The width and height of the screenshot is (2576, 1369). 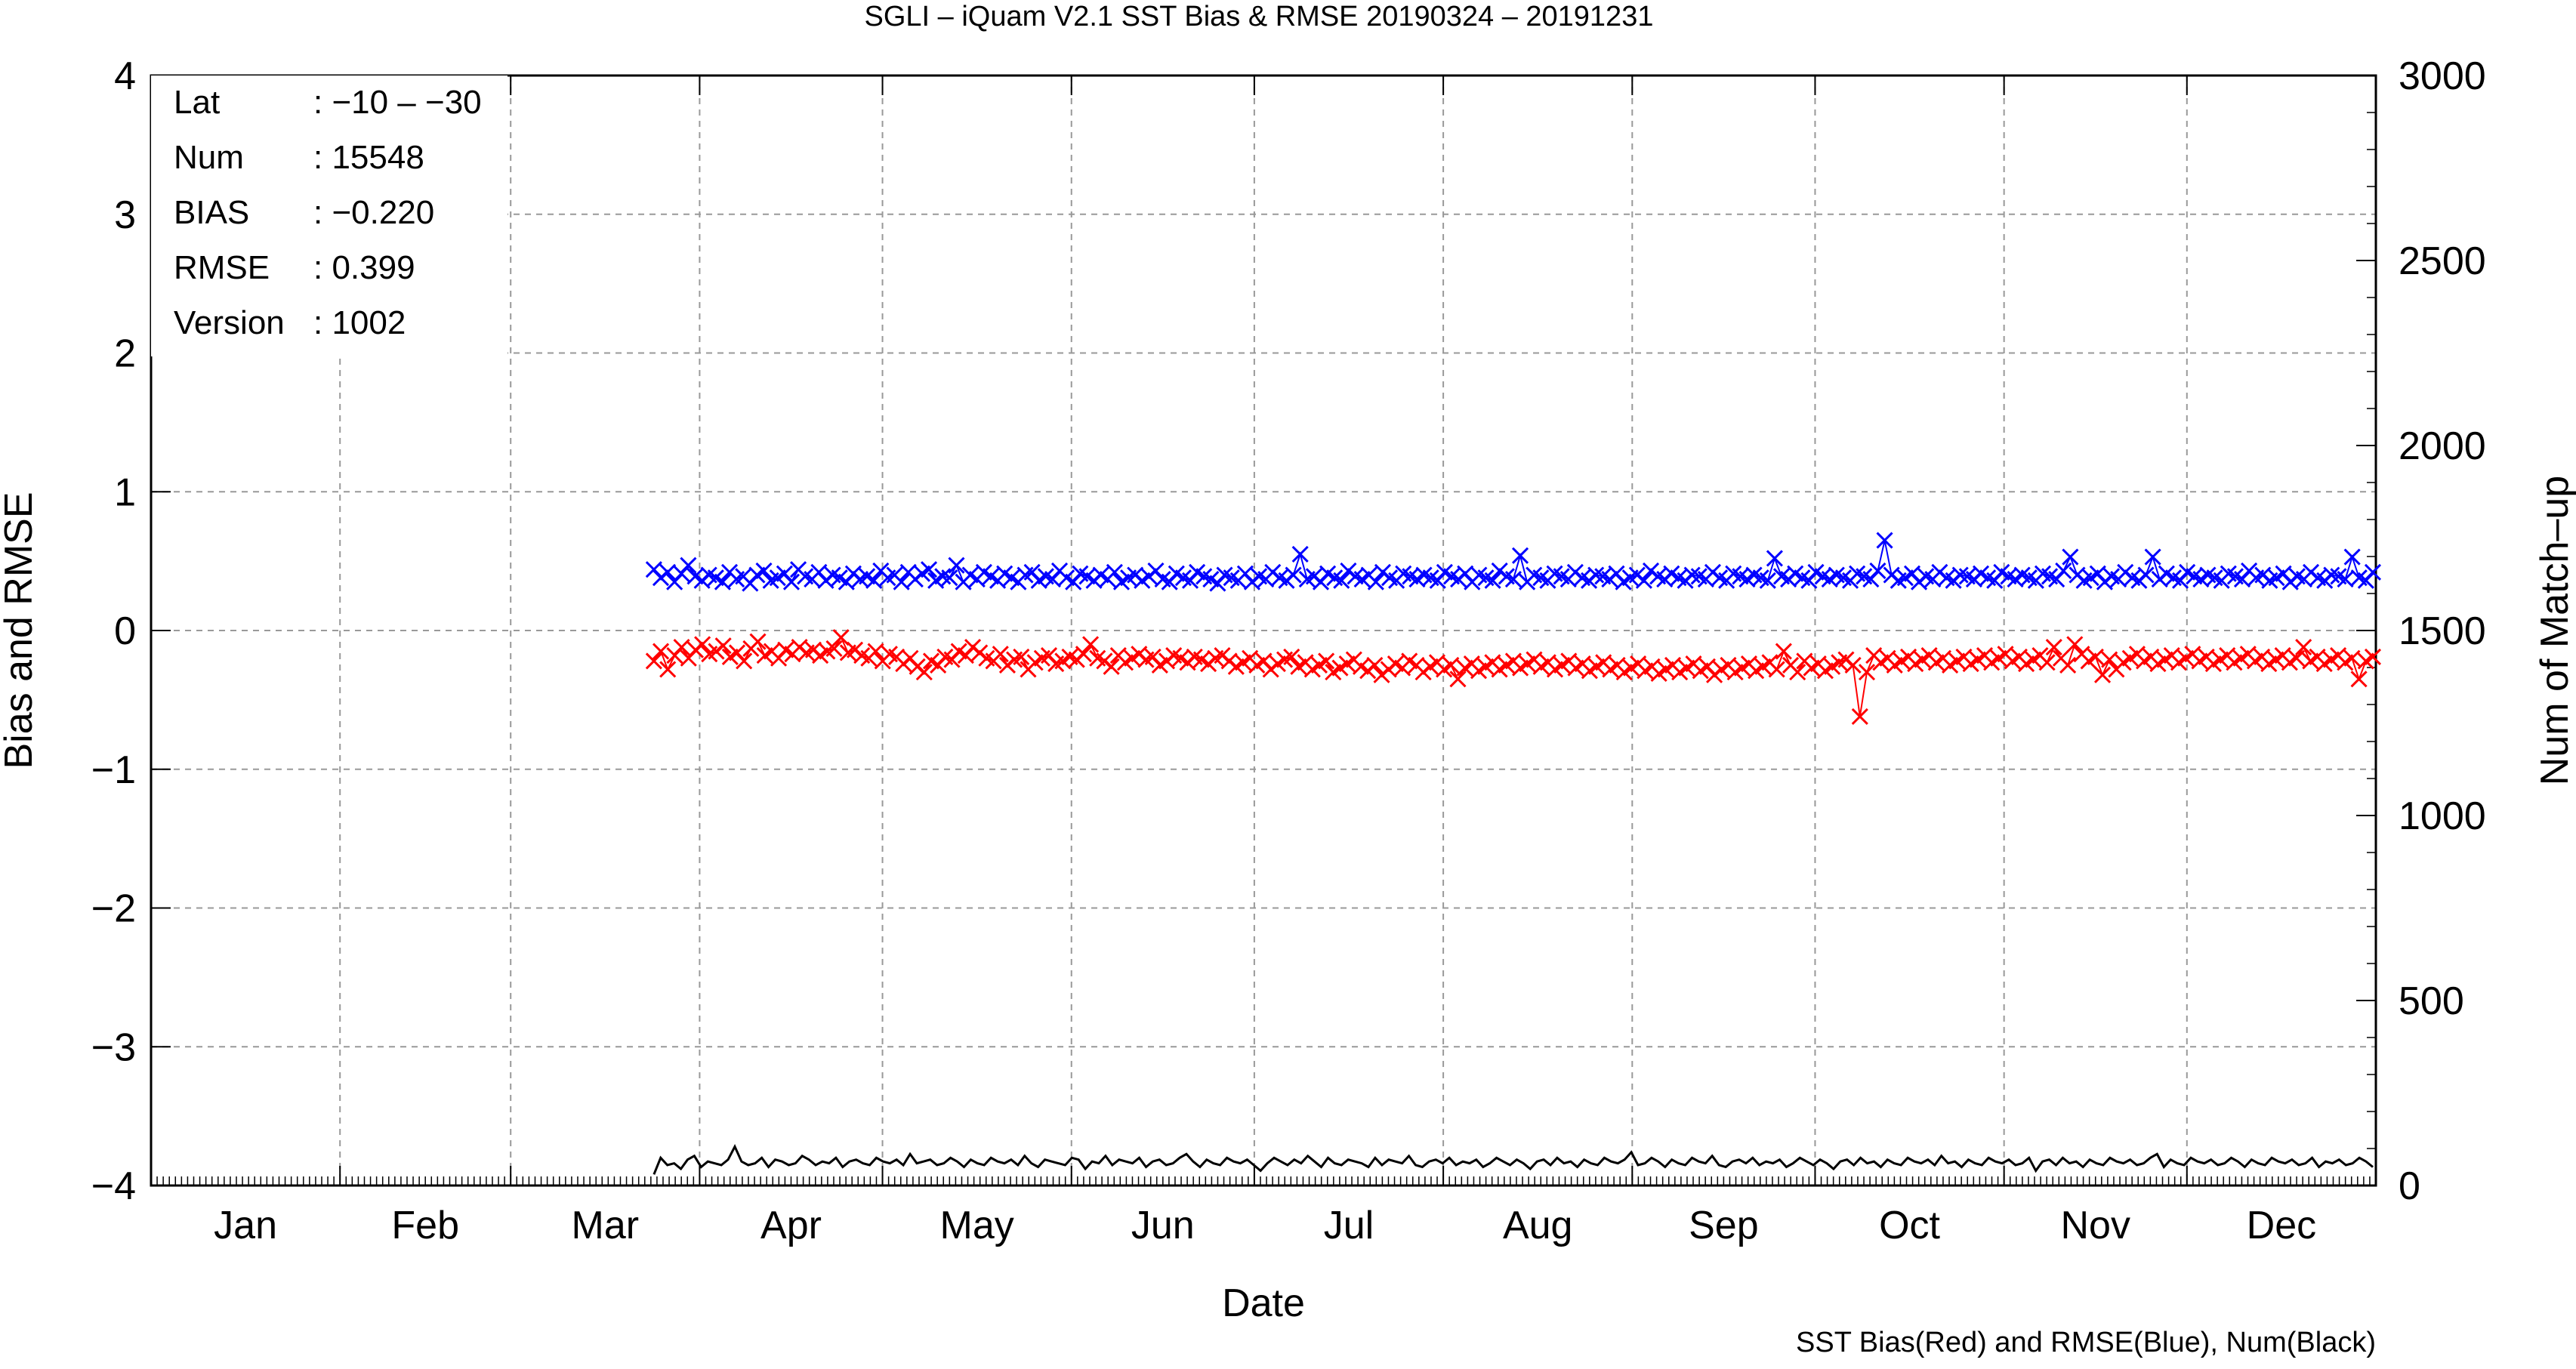 What do you see at coordinates (113, 1047) in the screenshot?
I see `y-left-tick-label: −3` at bounding box center [113, 1047].